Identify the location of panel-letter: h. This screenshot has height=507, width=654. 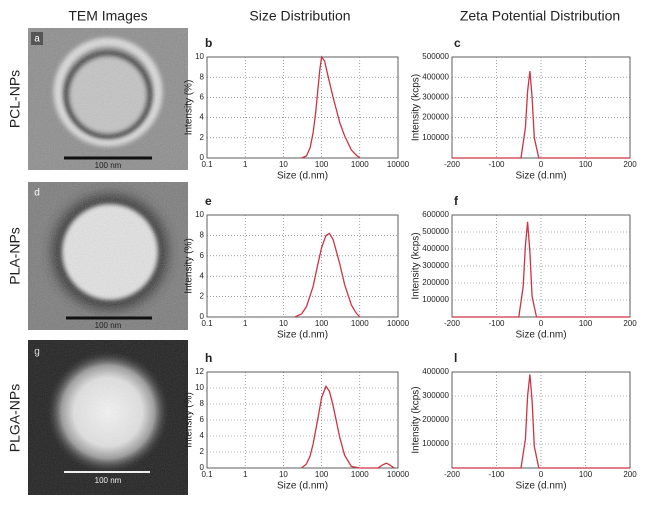
(208, 358).